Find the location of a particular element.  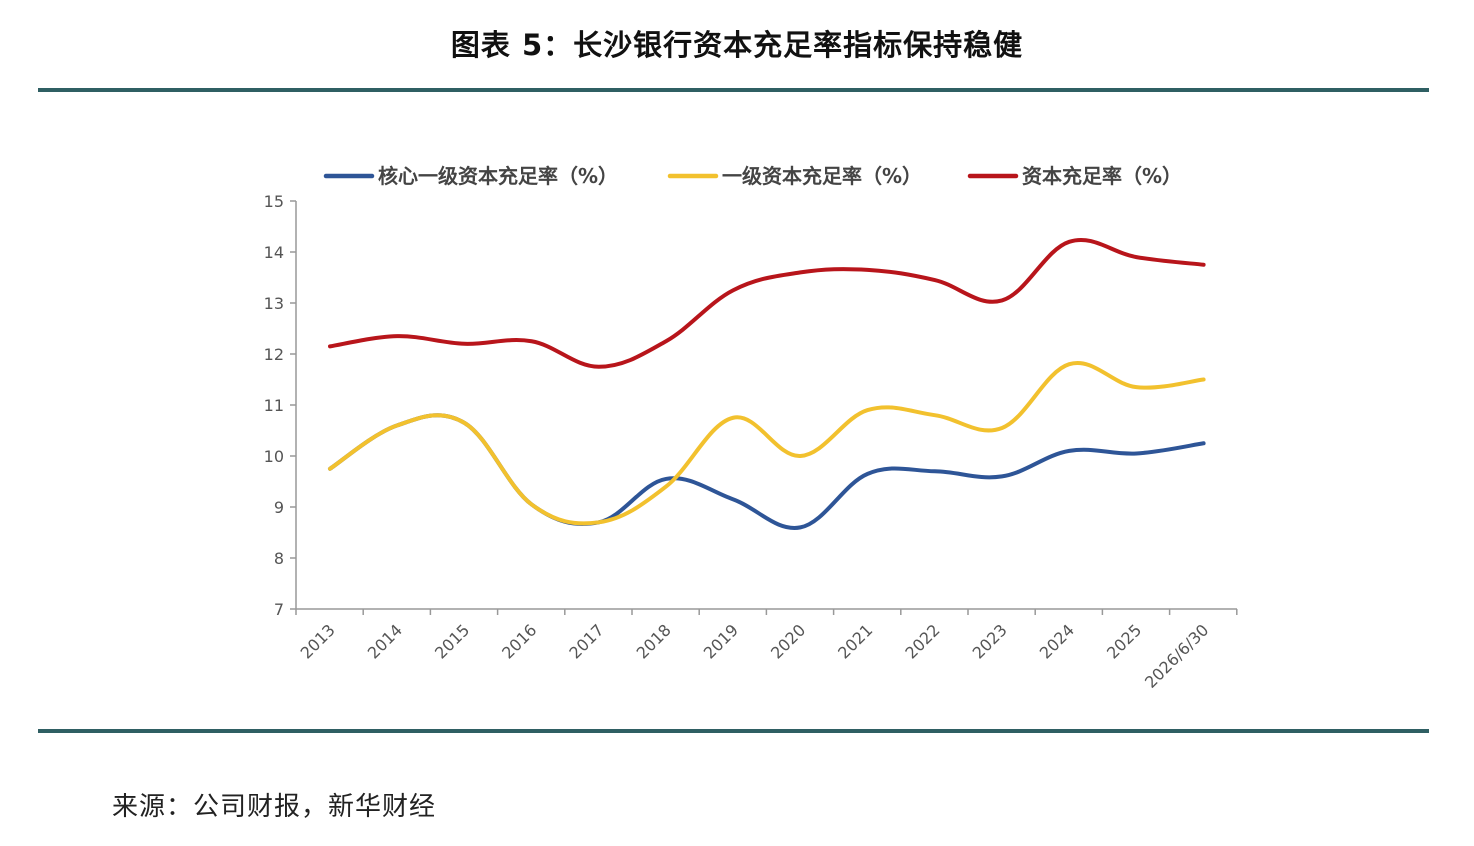

x-tick-label: 2013 is located at coordinates (318, 641).